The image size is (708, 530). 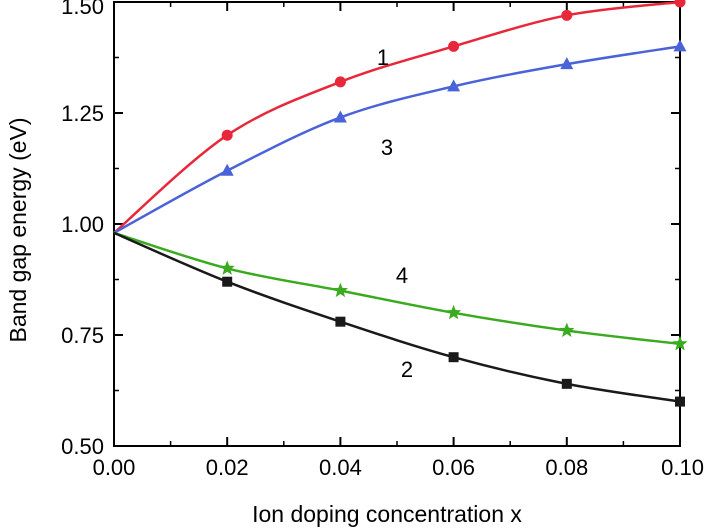 What do you see at coordinates (387, 514) in the screenshot?
I see `x-axis-title: Ion doping concentration x` at bounding box center [387, 514].